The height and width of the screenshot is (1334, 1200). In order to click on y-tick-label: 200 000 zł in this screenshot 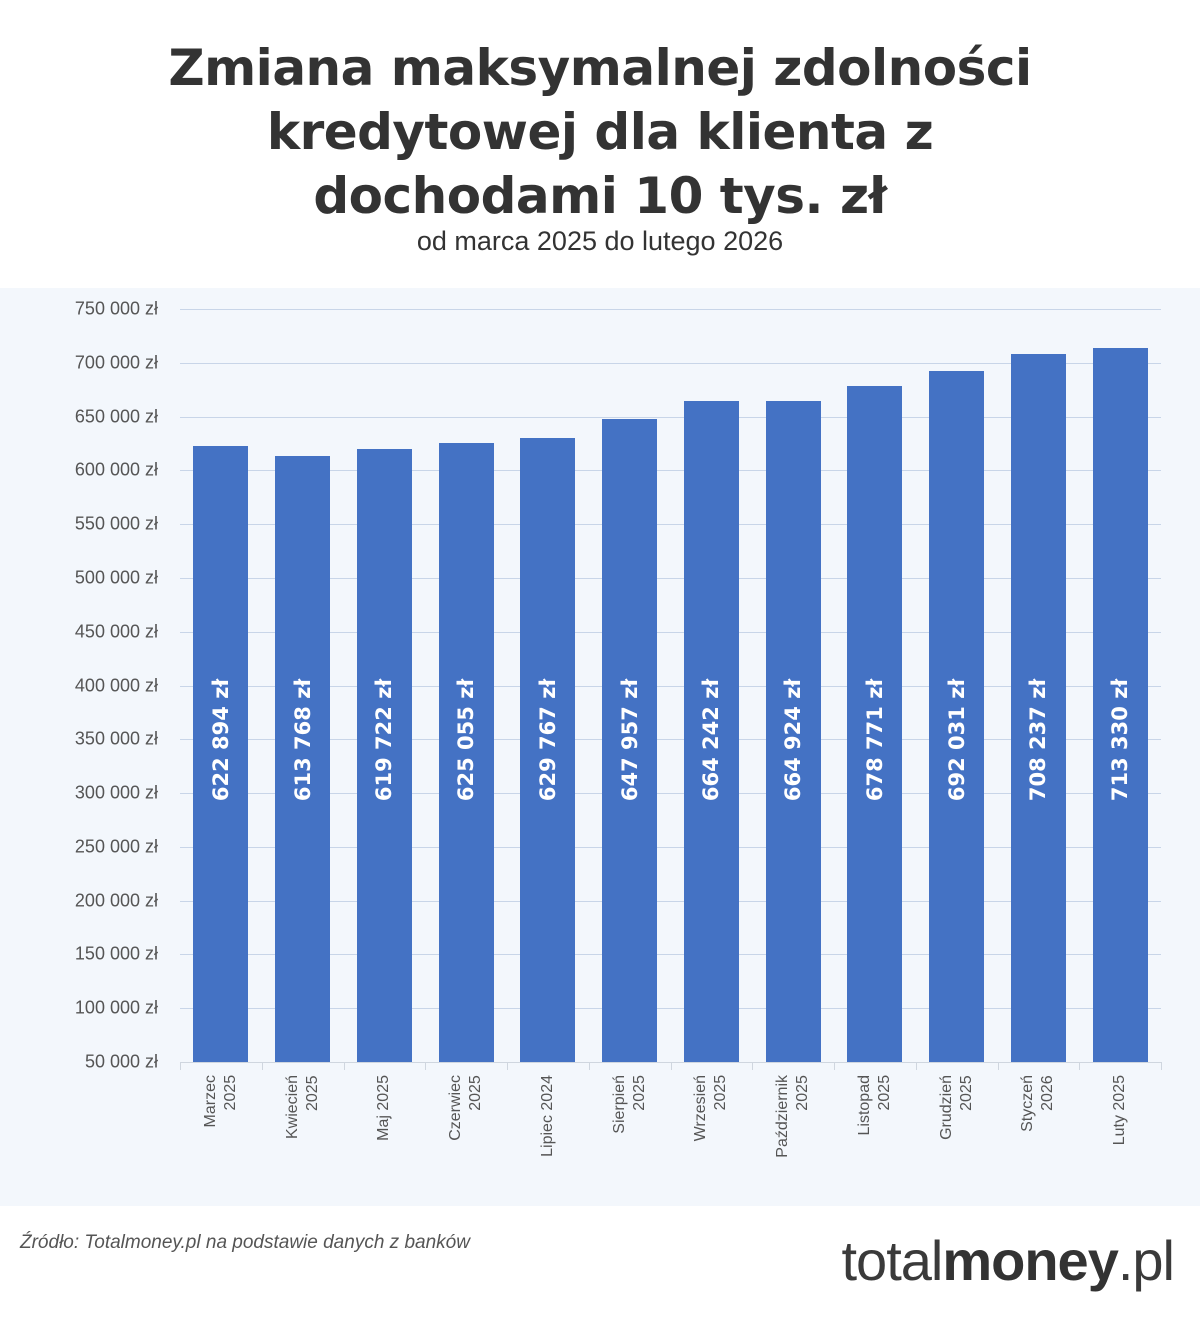, I will do `click(116, 900)`.